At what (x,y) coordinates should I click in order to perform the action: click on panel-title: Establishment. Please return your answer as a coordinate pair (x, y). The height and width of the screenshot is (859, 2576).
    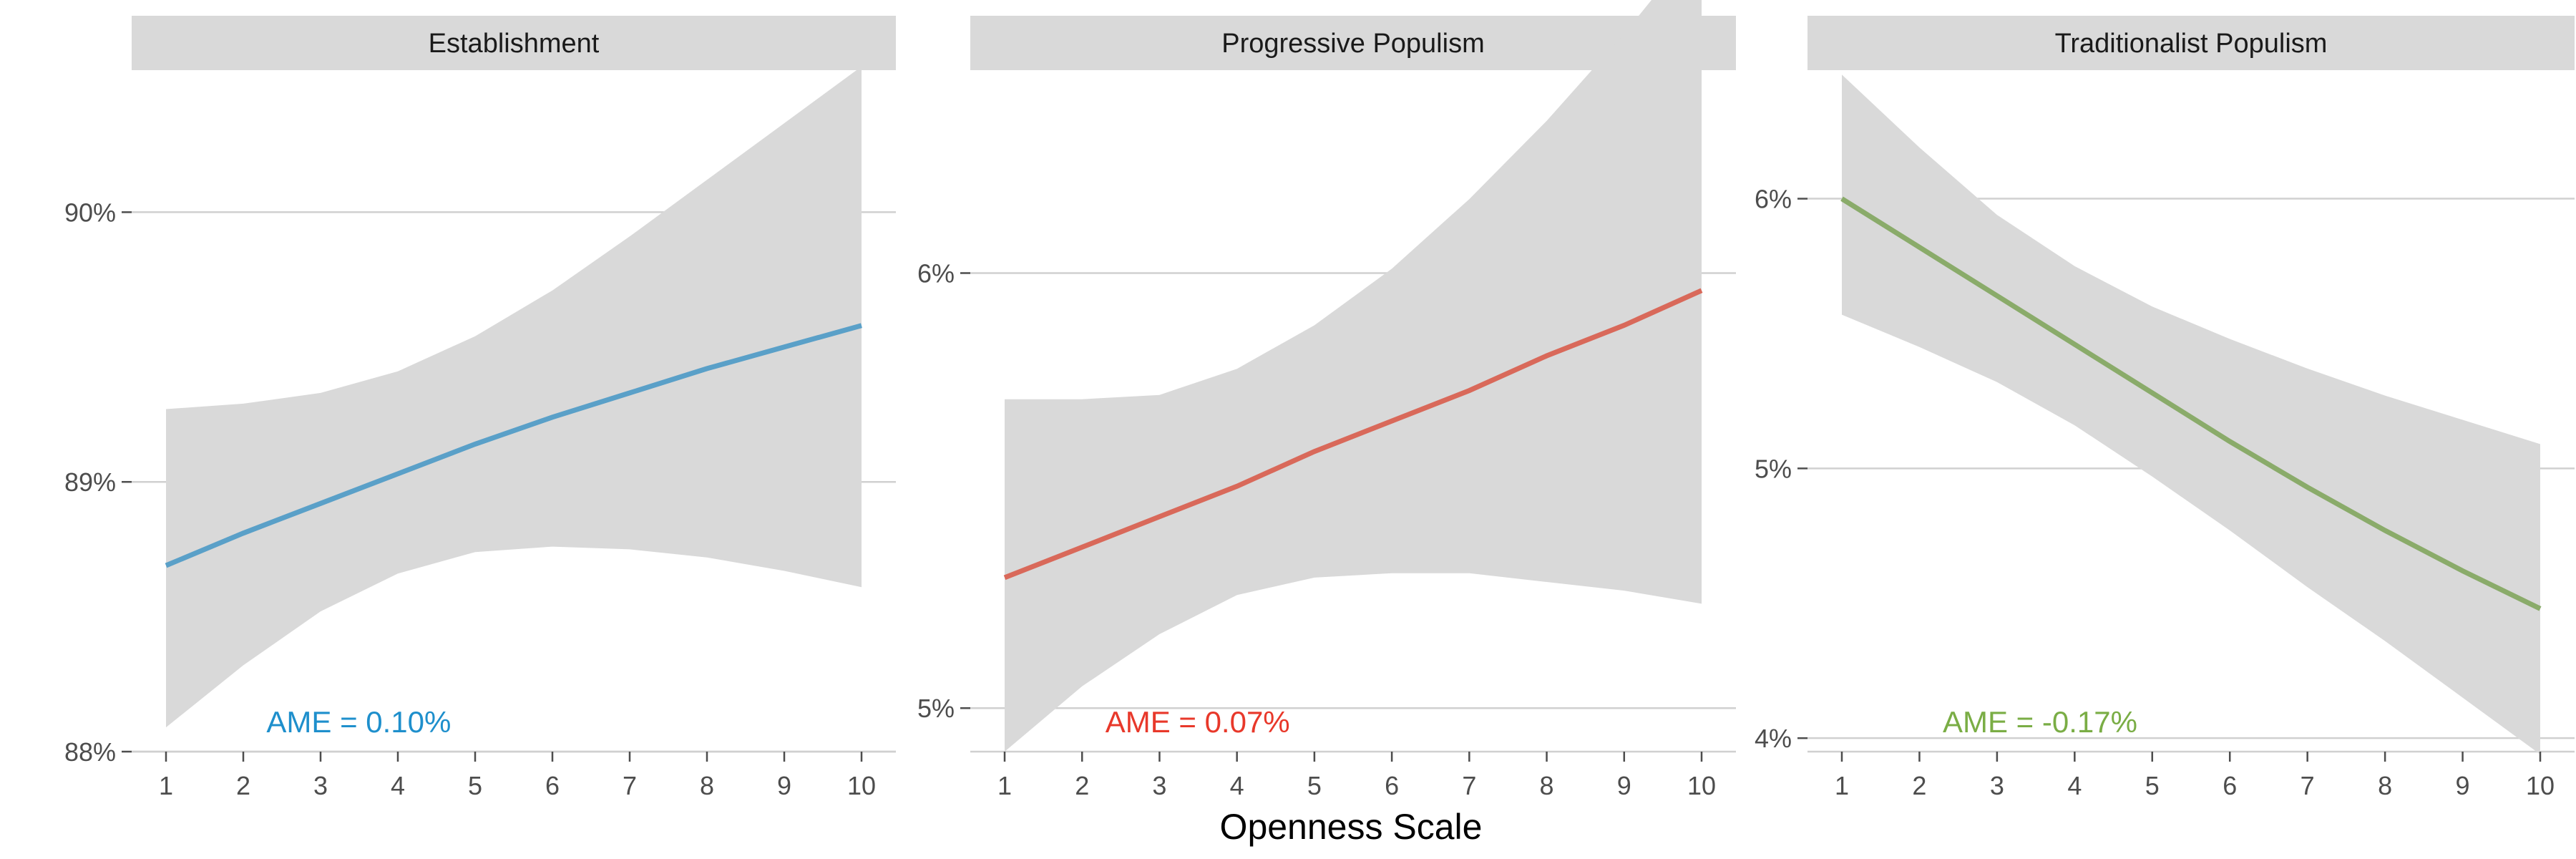
    Looking at the image, I should click on (514, 44).